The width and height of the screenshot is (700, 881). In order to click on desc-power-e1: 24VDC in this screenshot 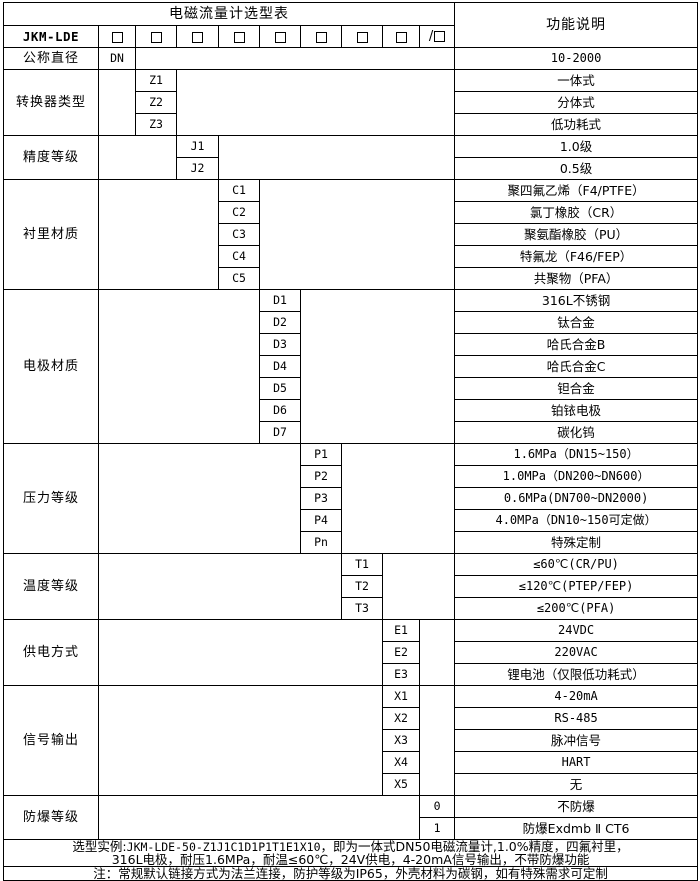, I will do `click(576, 630)`.